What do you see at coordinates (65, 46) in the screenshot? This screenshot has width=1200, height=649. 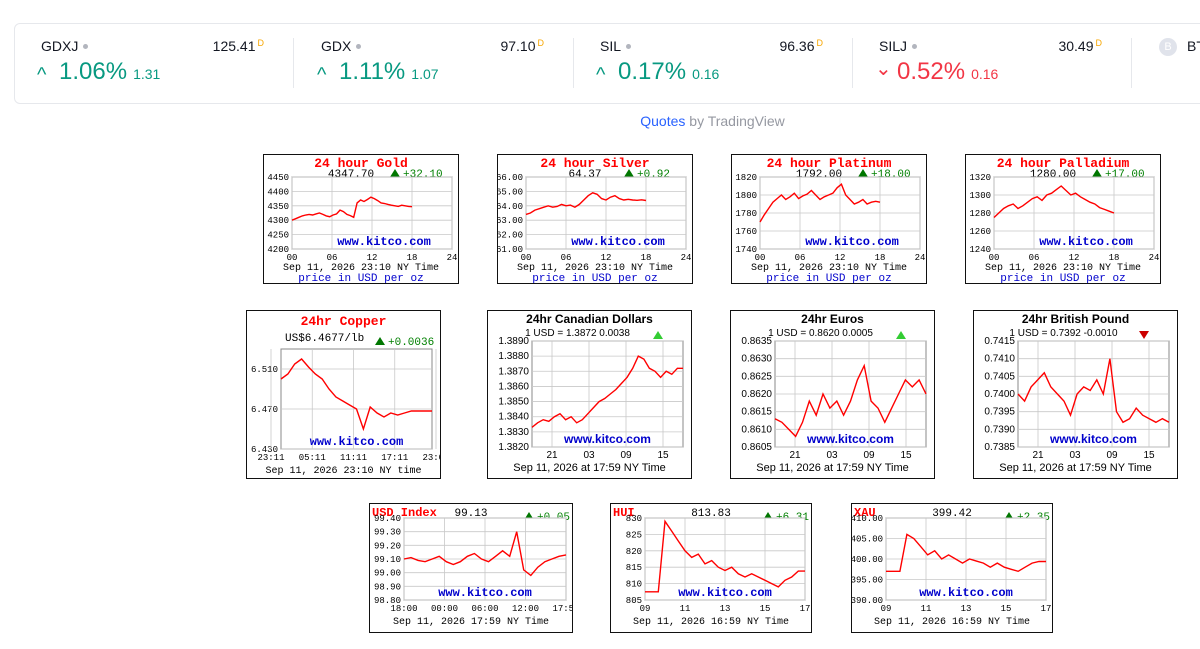 I see `ticker-symbol-wrap: GDXJ` at bounding box center [65, 46].